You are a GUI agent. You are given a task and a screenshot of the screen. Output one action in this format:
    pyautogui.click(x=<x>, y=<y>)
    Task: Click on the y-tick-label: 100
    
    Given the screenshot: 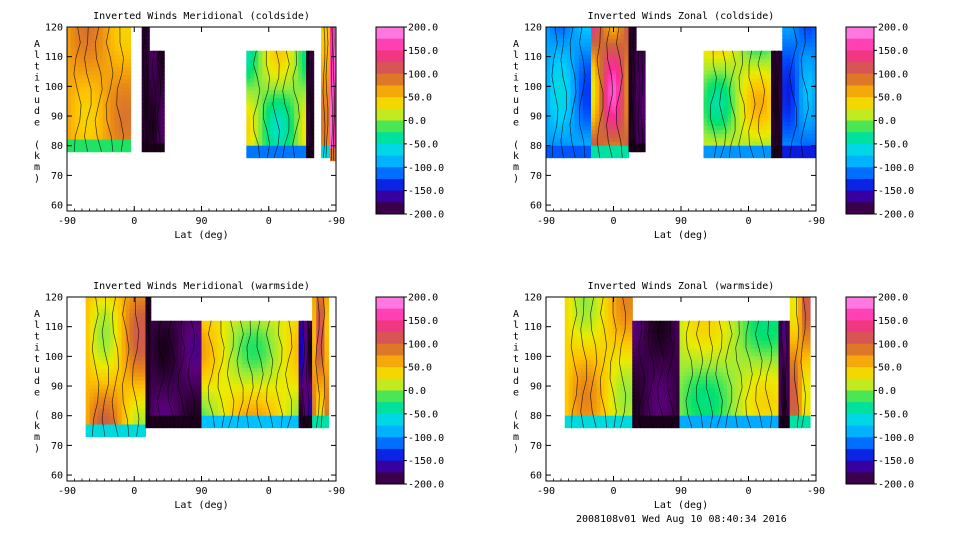 What is the action you would take?
    pyautogui.click(x=54, y=87)
    